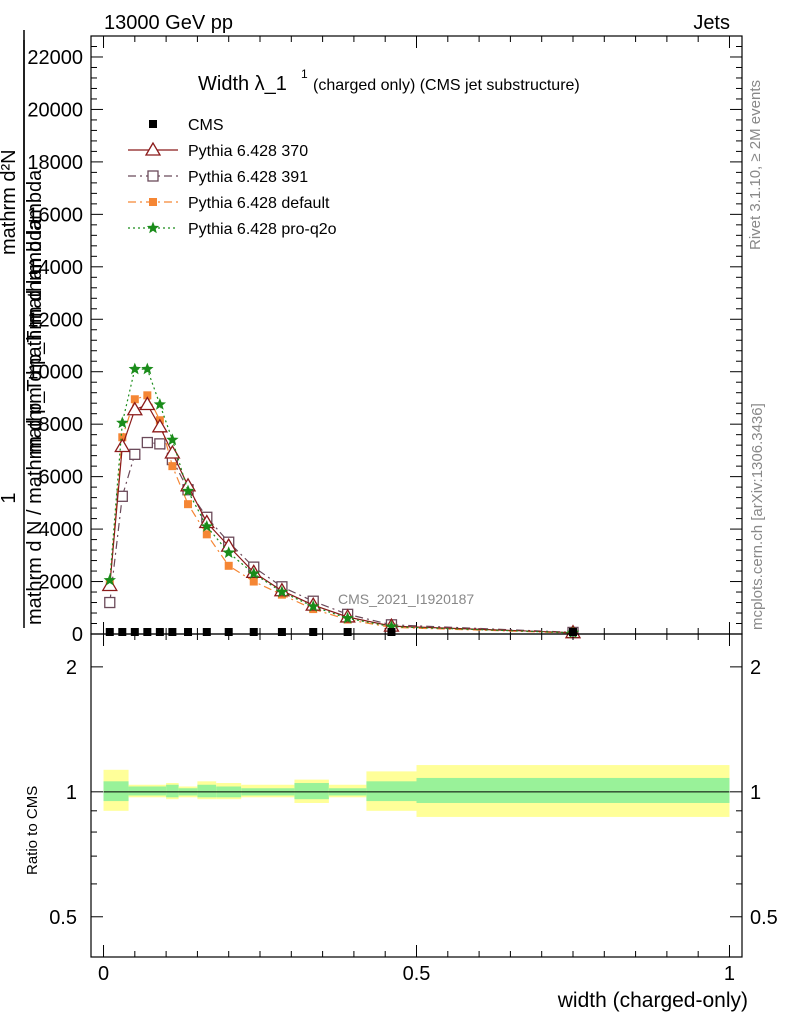 The height and width of the screenshot is (1024, 786). I want to click on y-tick-label: 6000, so click(61, 478).